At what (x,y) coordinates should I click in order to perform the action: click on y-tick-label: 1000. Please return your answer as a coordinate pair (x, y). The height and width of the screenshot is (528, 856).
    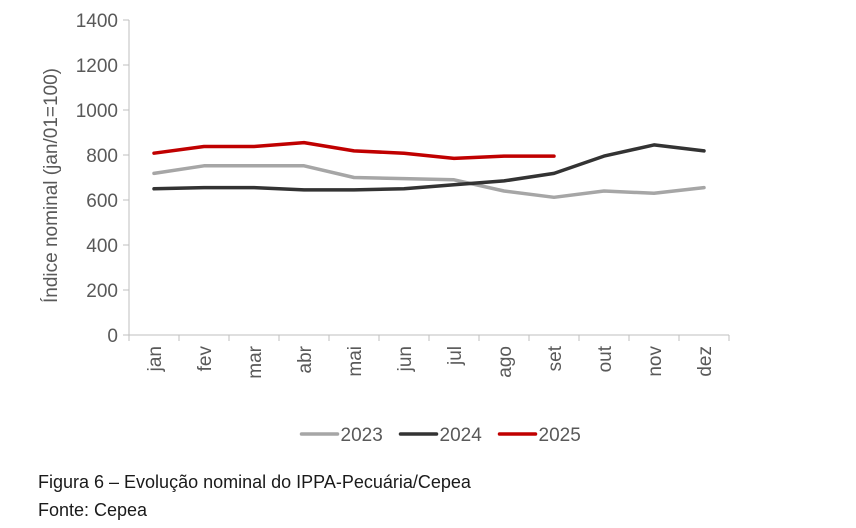
    Looking at the image, I should click on (97, 111).